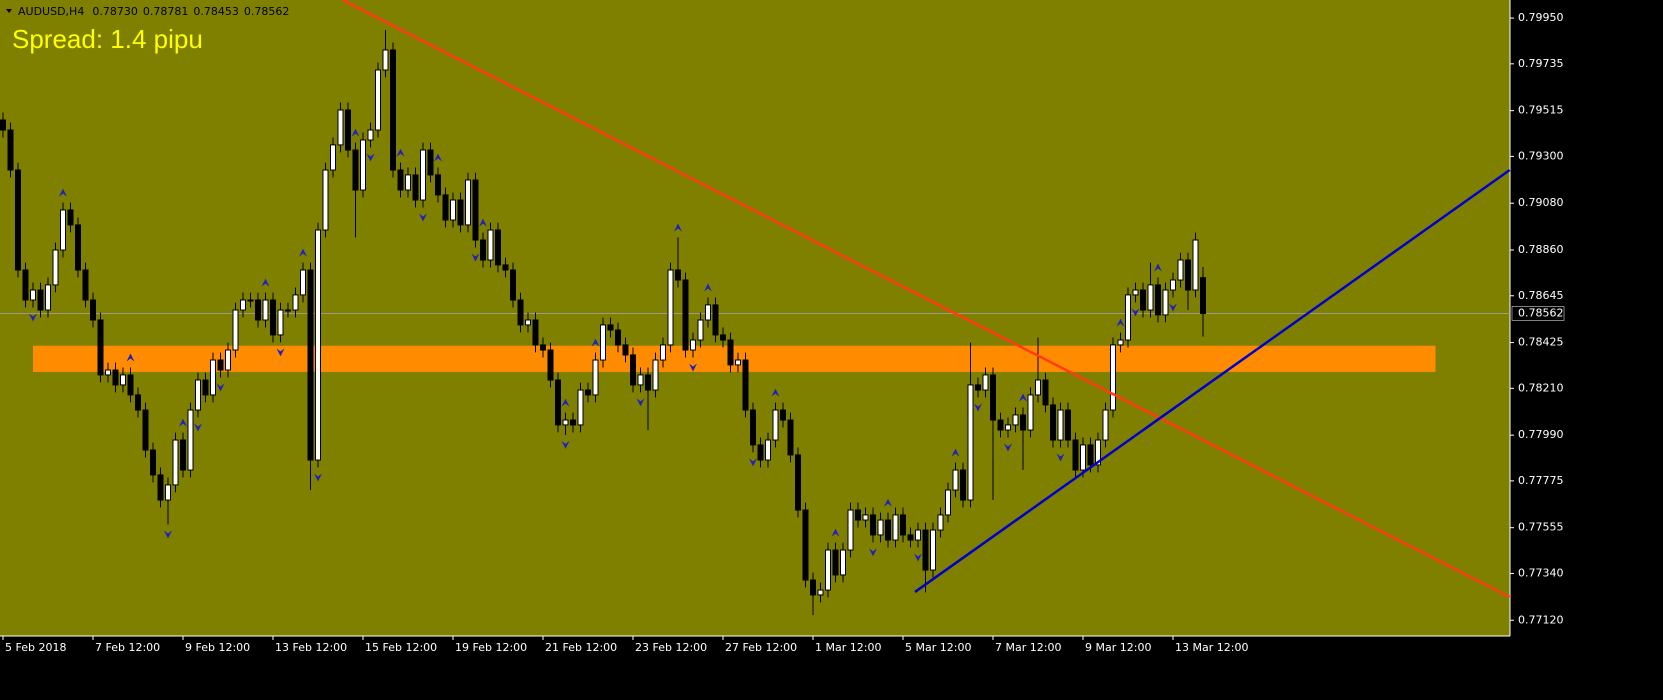 This screenshot has width=1663, height=700. Describe the element at coordinates (671, 647) in the screenshot. I see `x-tick-label: 23 Feb 12:00` at that location.